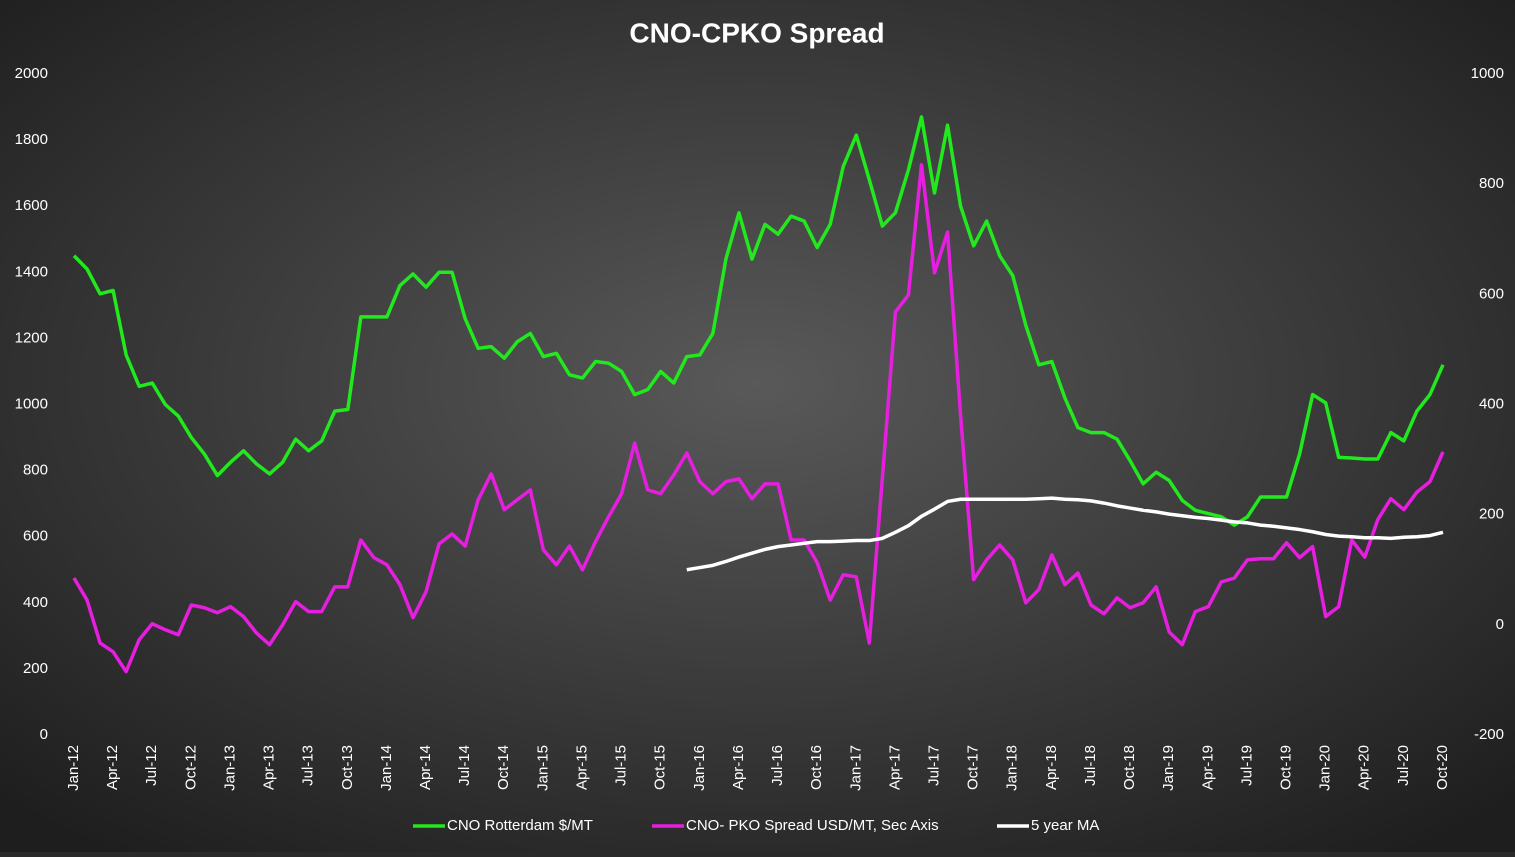  I want to click on y2-tick-label: 800, so click(1491, 183).